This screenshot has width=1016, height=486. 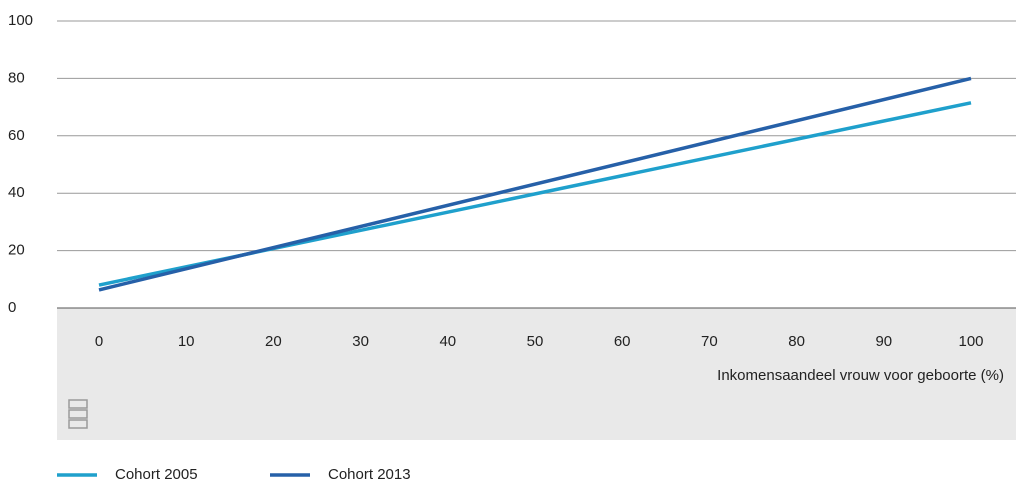 What do you see at coordinates (78, 414) in the screenshot?
I see `cbs-logo` at bounding box center [78, 414].